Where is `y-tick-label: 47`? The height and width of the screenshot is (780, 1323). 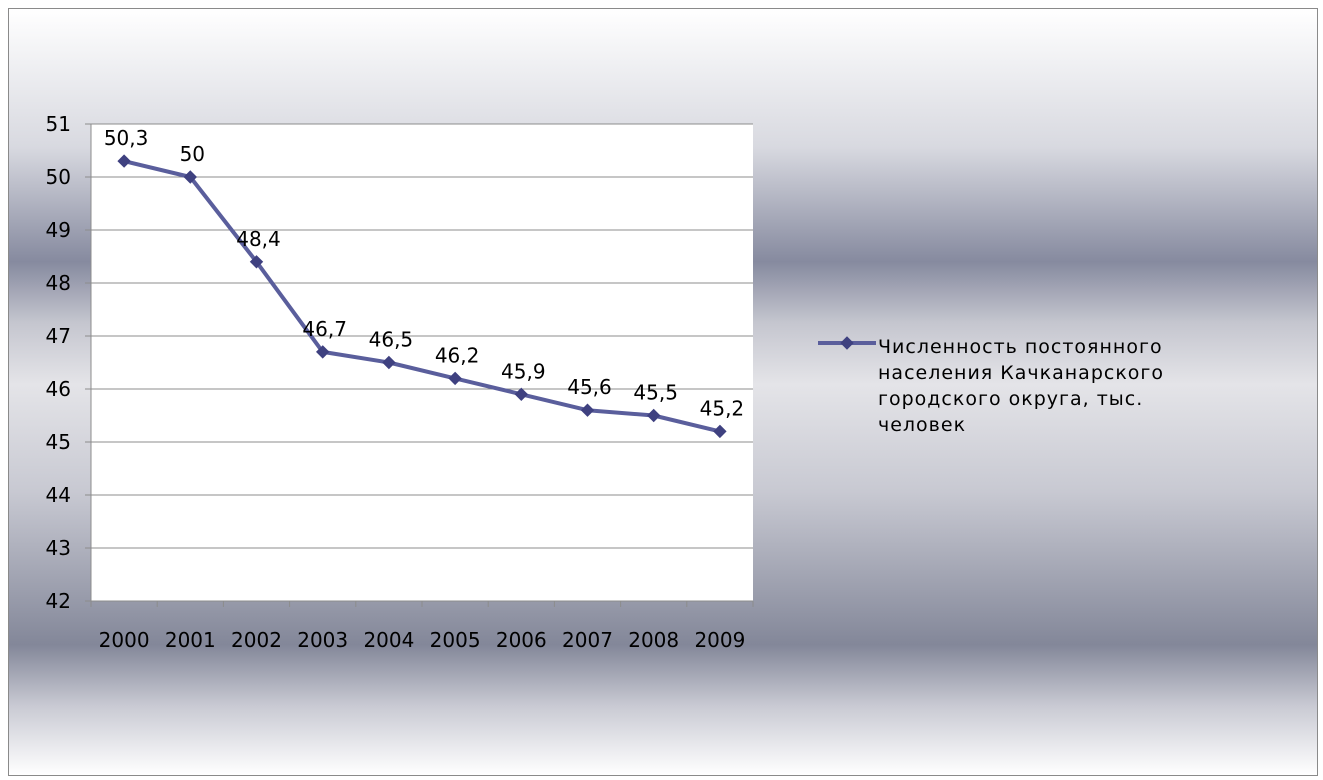
y-tick-label: 47 is located at coordinates (58, 336).